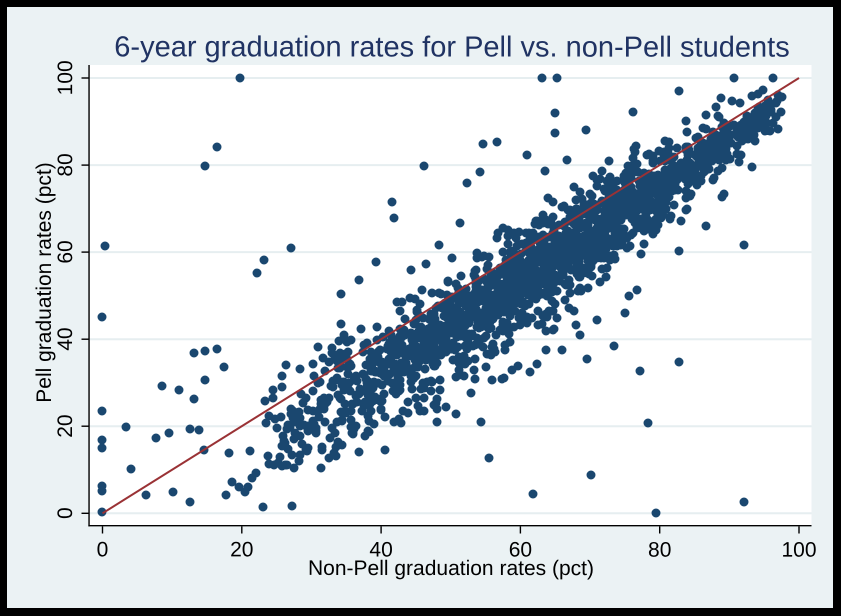 Image resolution: width=841 pixels, height=616 pixels. What do you see at coordinates (451, 568) in the screenshot?
I see `svg-text:Non-Pell graduation rates (pct: Non-Pell graduation rates (pct)` at bounding box center [451, 568].